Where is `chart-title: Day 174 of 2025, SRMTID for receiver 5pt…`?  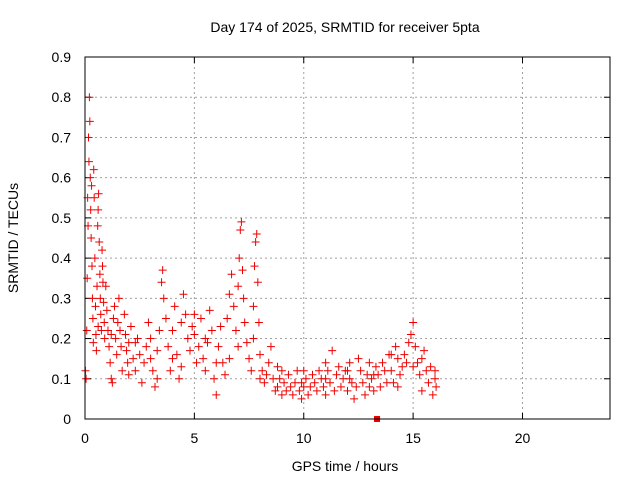 chart-title: Day 174 of 2025, SRMTID for receiver 5pt… is located at coordinates (344, 27).